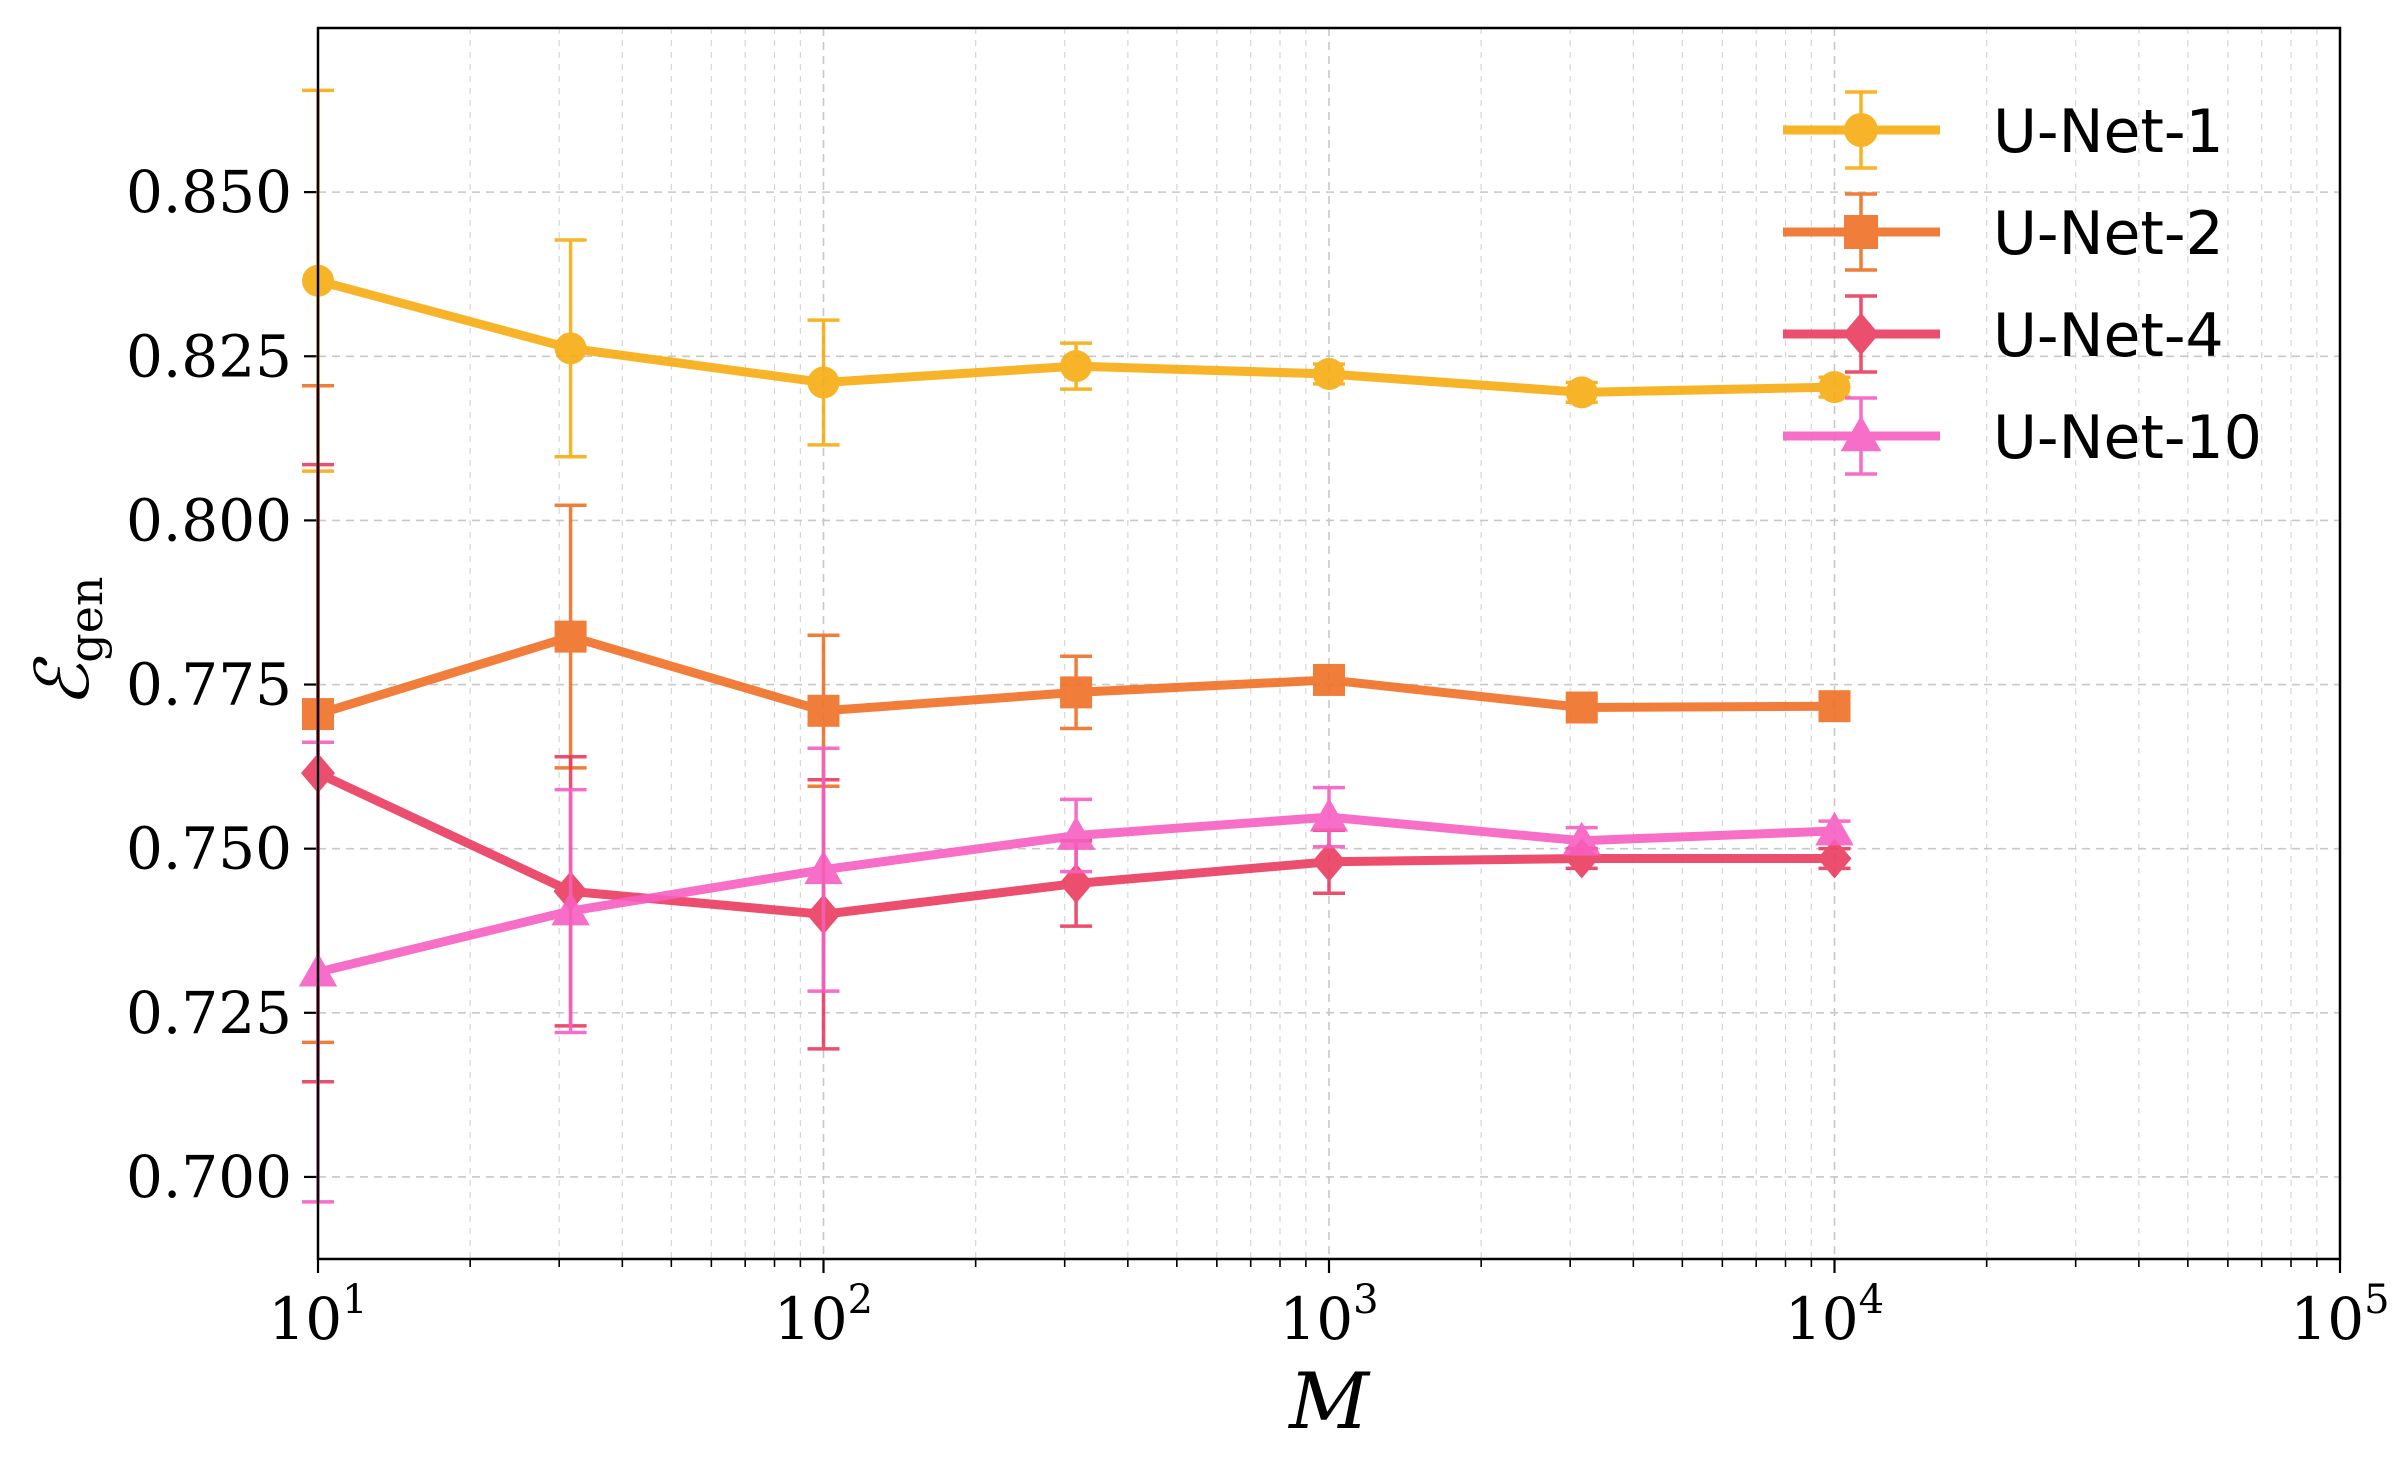 The image size is (2404, 1469). Describe the element at coordinates (1329, 1402) in the screenshot. I see `x-axis-label: M` at that location.